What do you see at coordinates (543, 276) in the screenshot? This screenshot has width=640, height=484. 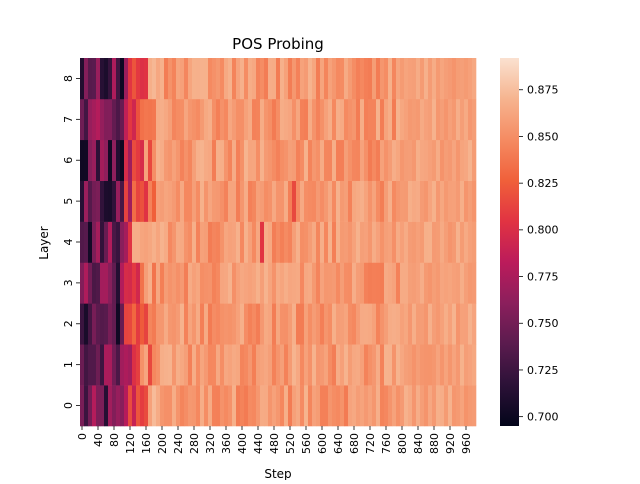 I see `colorbar-tick-label: 0.775` at bounding box center [543, 276].